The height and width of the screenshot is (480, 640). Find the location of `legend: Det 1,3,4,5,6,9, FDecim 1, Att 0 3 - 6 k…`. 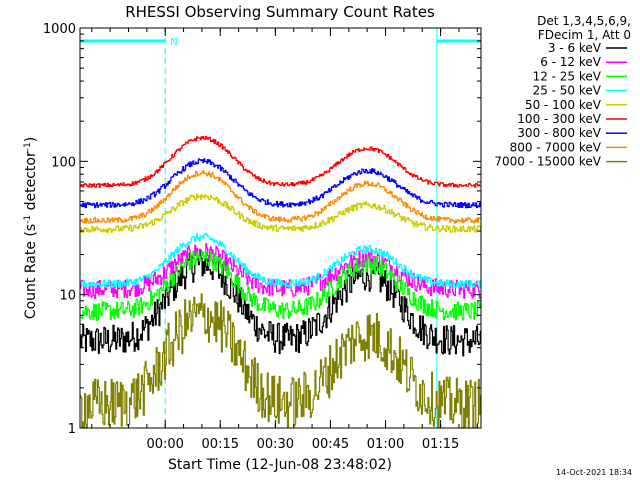

legend: Det 1,3,4,5,6,9, FDecim 1, Att 0 3 - 6 k… is located at coordinates (562, 91).